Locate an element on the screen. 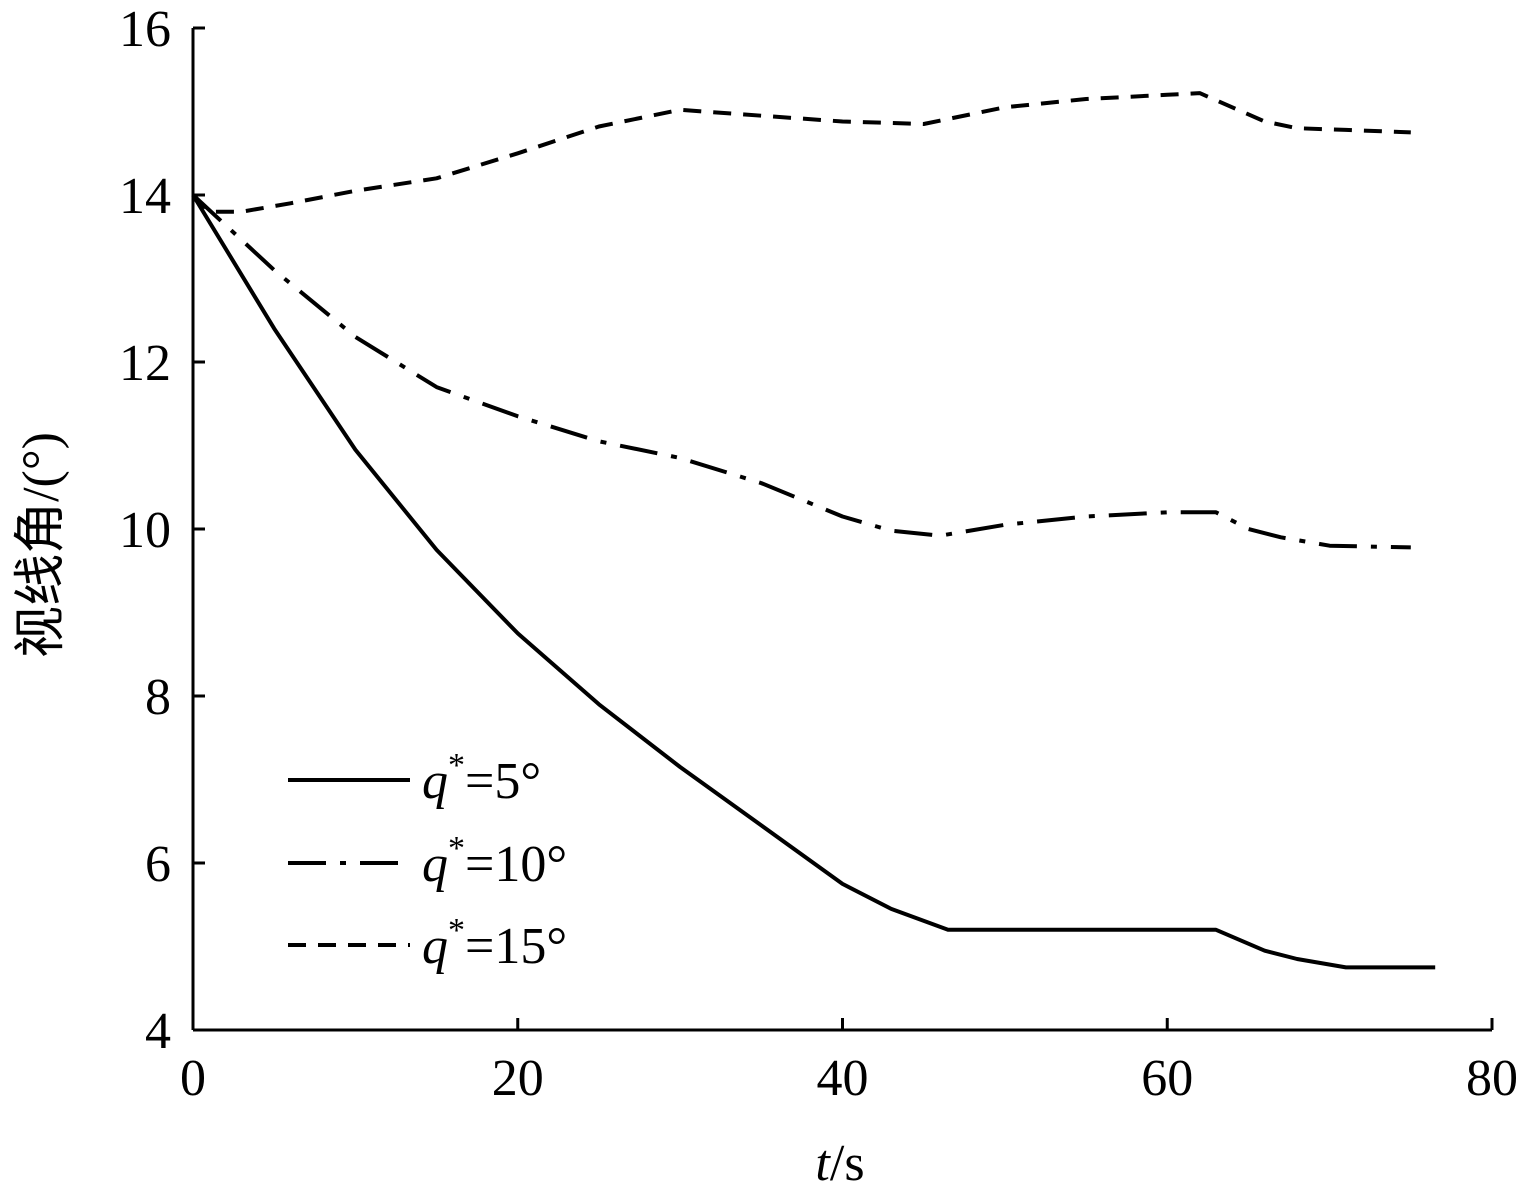  x-tick-label: 40 is located at coordinates (843, 1078).